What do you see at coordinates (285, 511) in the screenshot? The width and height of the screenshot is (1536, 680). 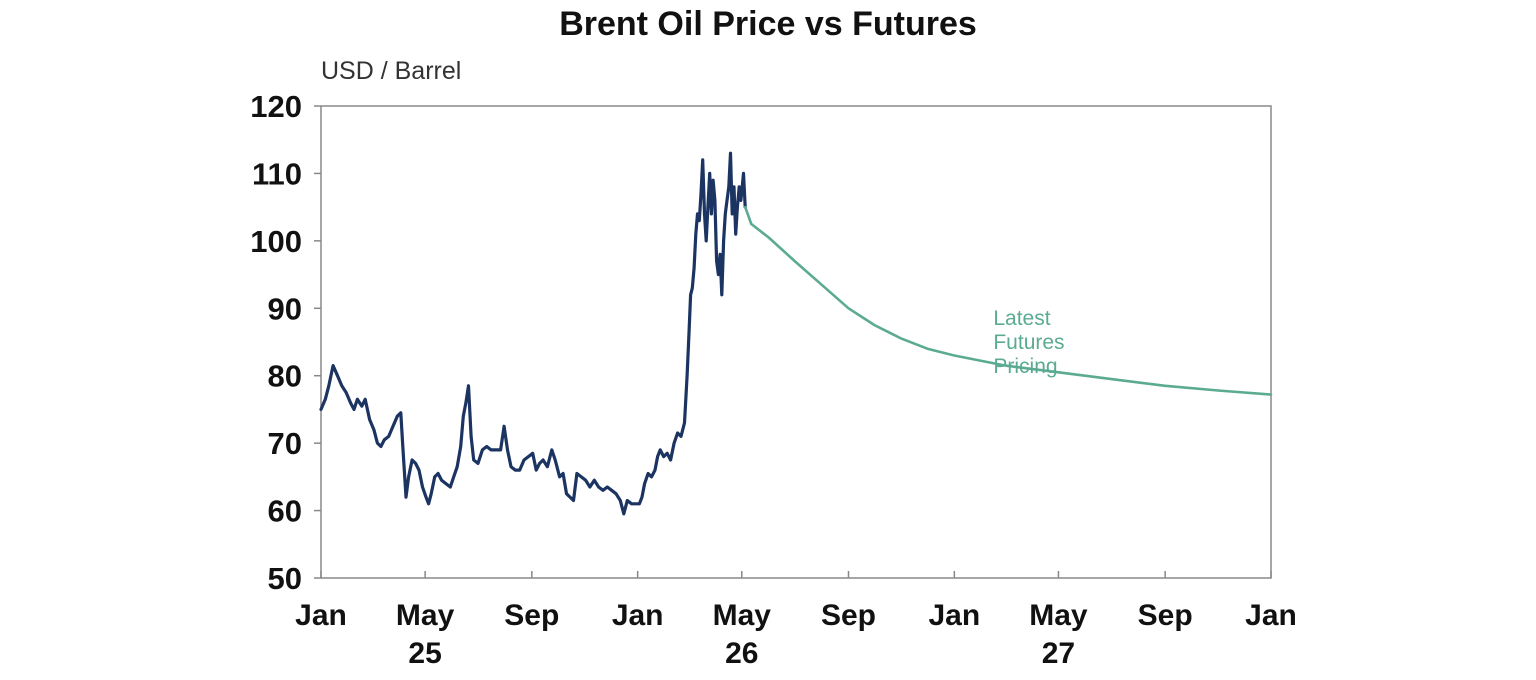 I see `y-tick-label: 60` at bounding box center [285, 511].